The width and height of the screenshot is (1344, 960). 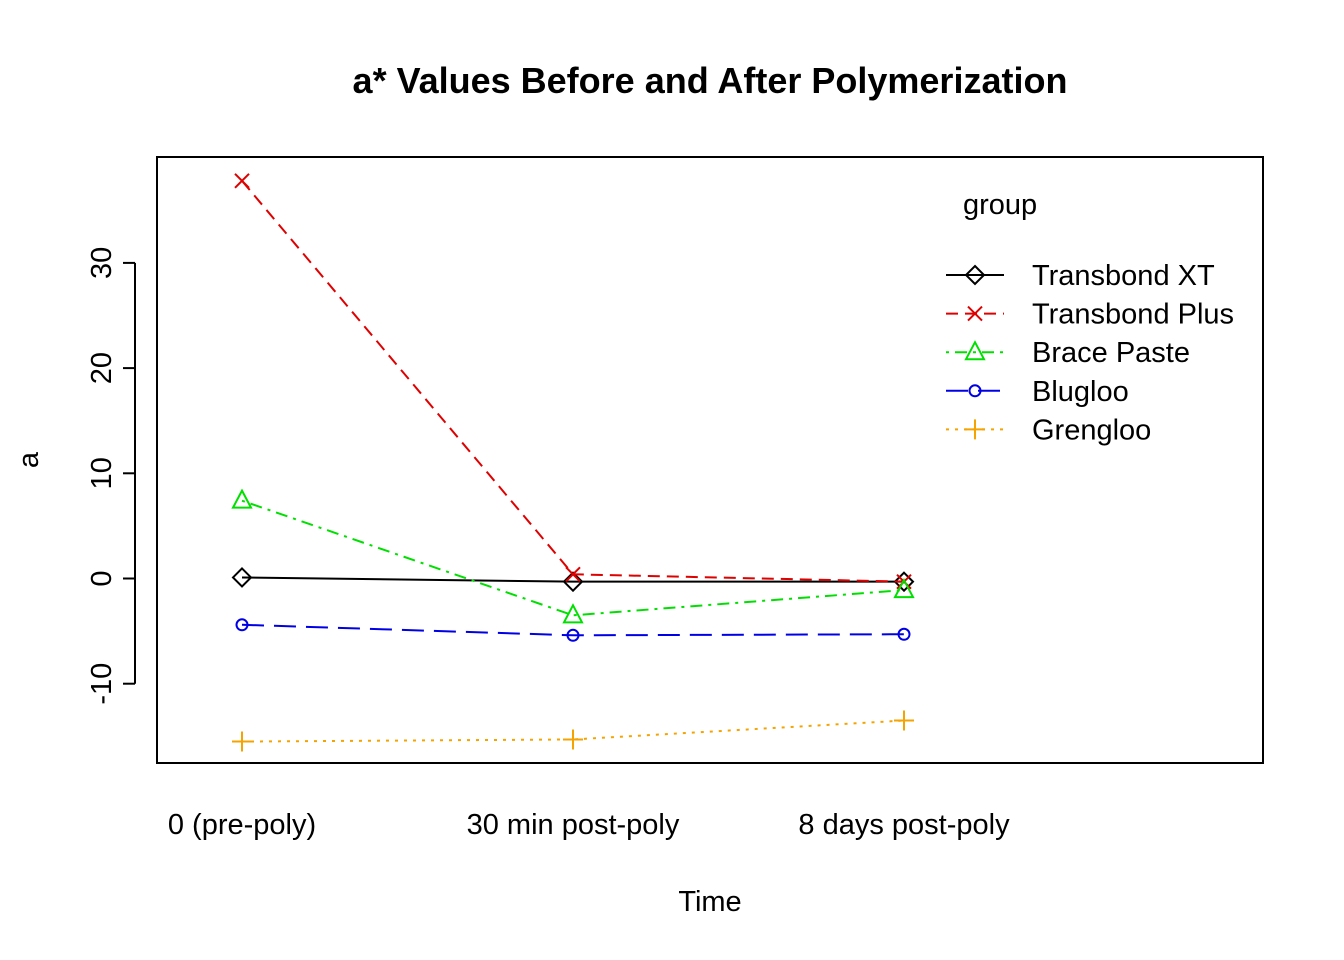 What do you see at coordinates (102, 368) in the screenshot?
I see `y-tick-label: 20` at bounding box center [102, 368].